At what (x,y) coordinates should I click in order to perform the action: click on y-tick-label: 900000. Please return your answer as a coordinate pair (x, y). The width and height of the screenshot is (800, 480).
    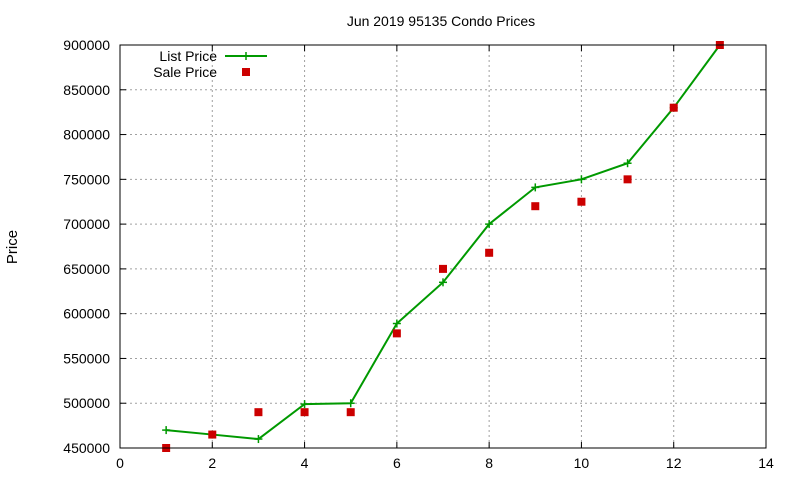
    Looking at the image, I should click on (86, 45).